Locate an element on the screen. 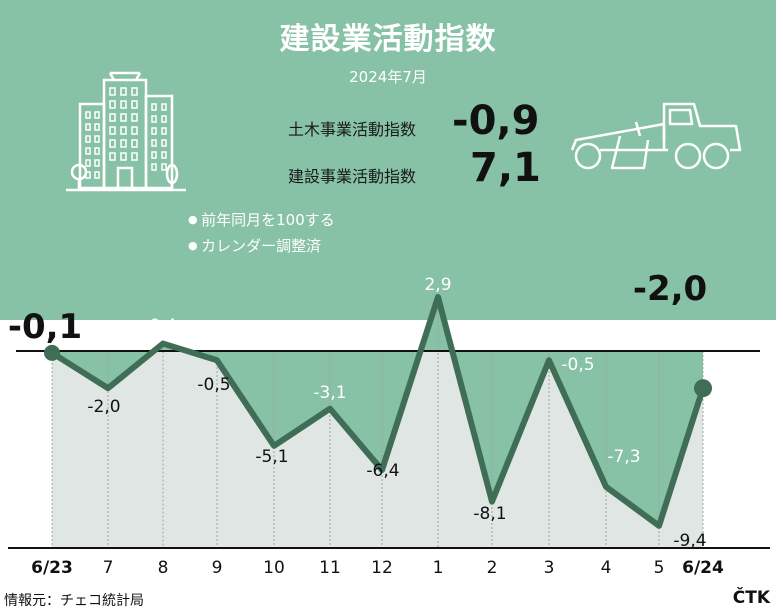 Image resolution: width=776 pixels, height=611 pixels. data-label: -0,1 is located at coordinates (45, 327).